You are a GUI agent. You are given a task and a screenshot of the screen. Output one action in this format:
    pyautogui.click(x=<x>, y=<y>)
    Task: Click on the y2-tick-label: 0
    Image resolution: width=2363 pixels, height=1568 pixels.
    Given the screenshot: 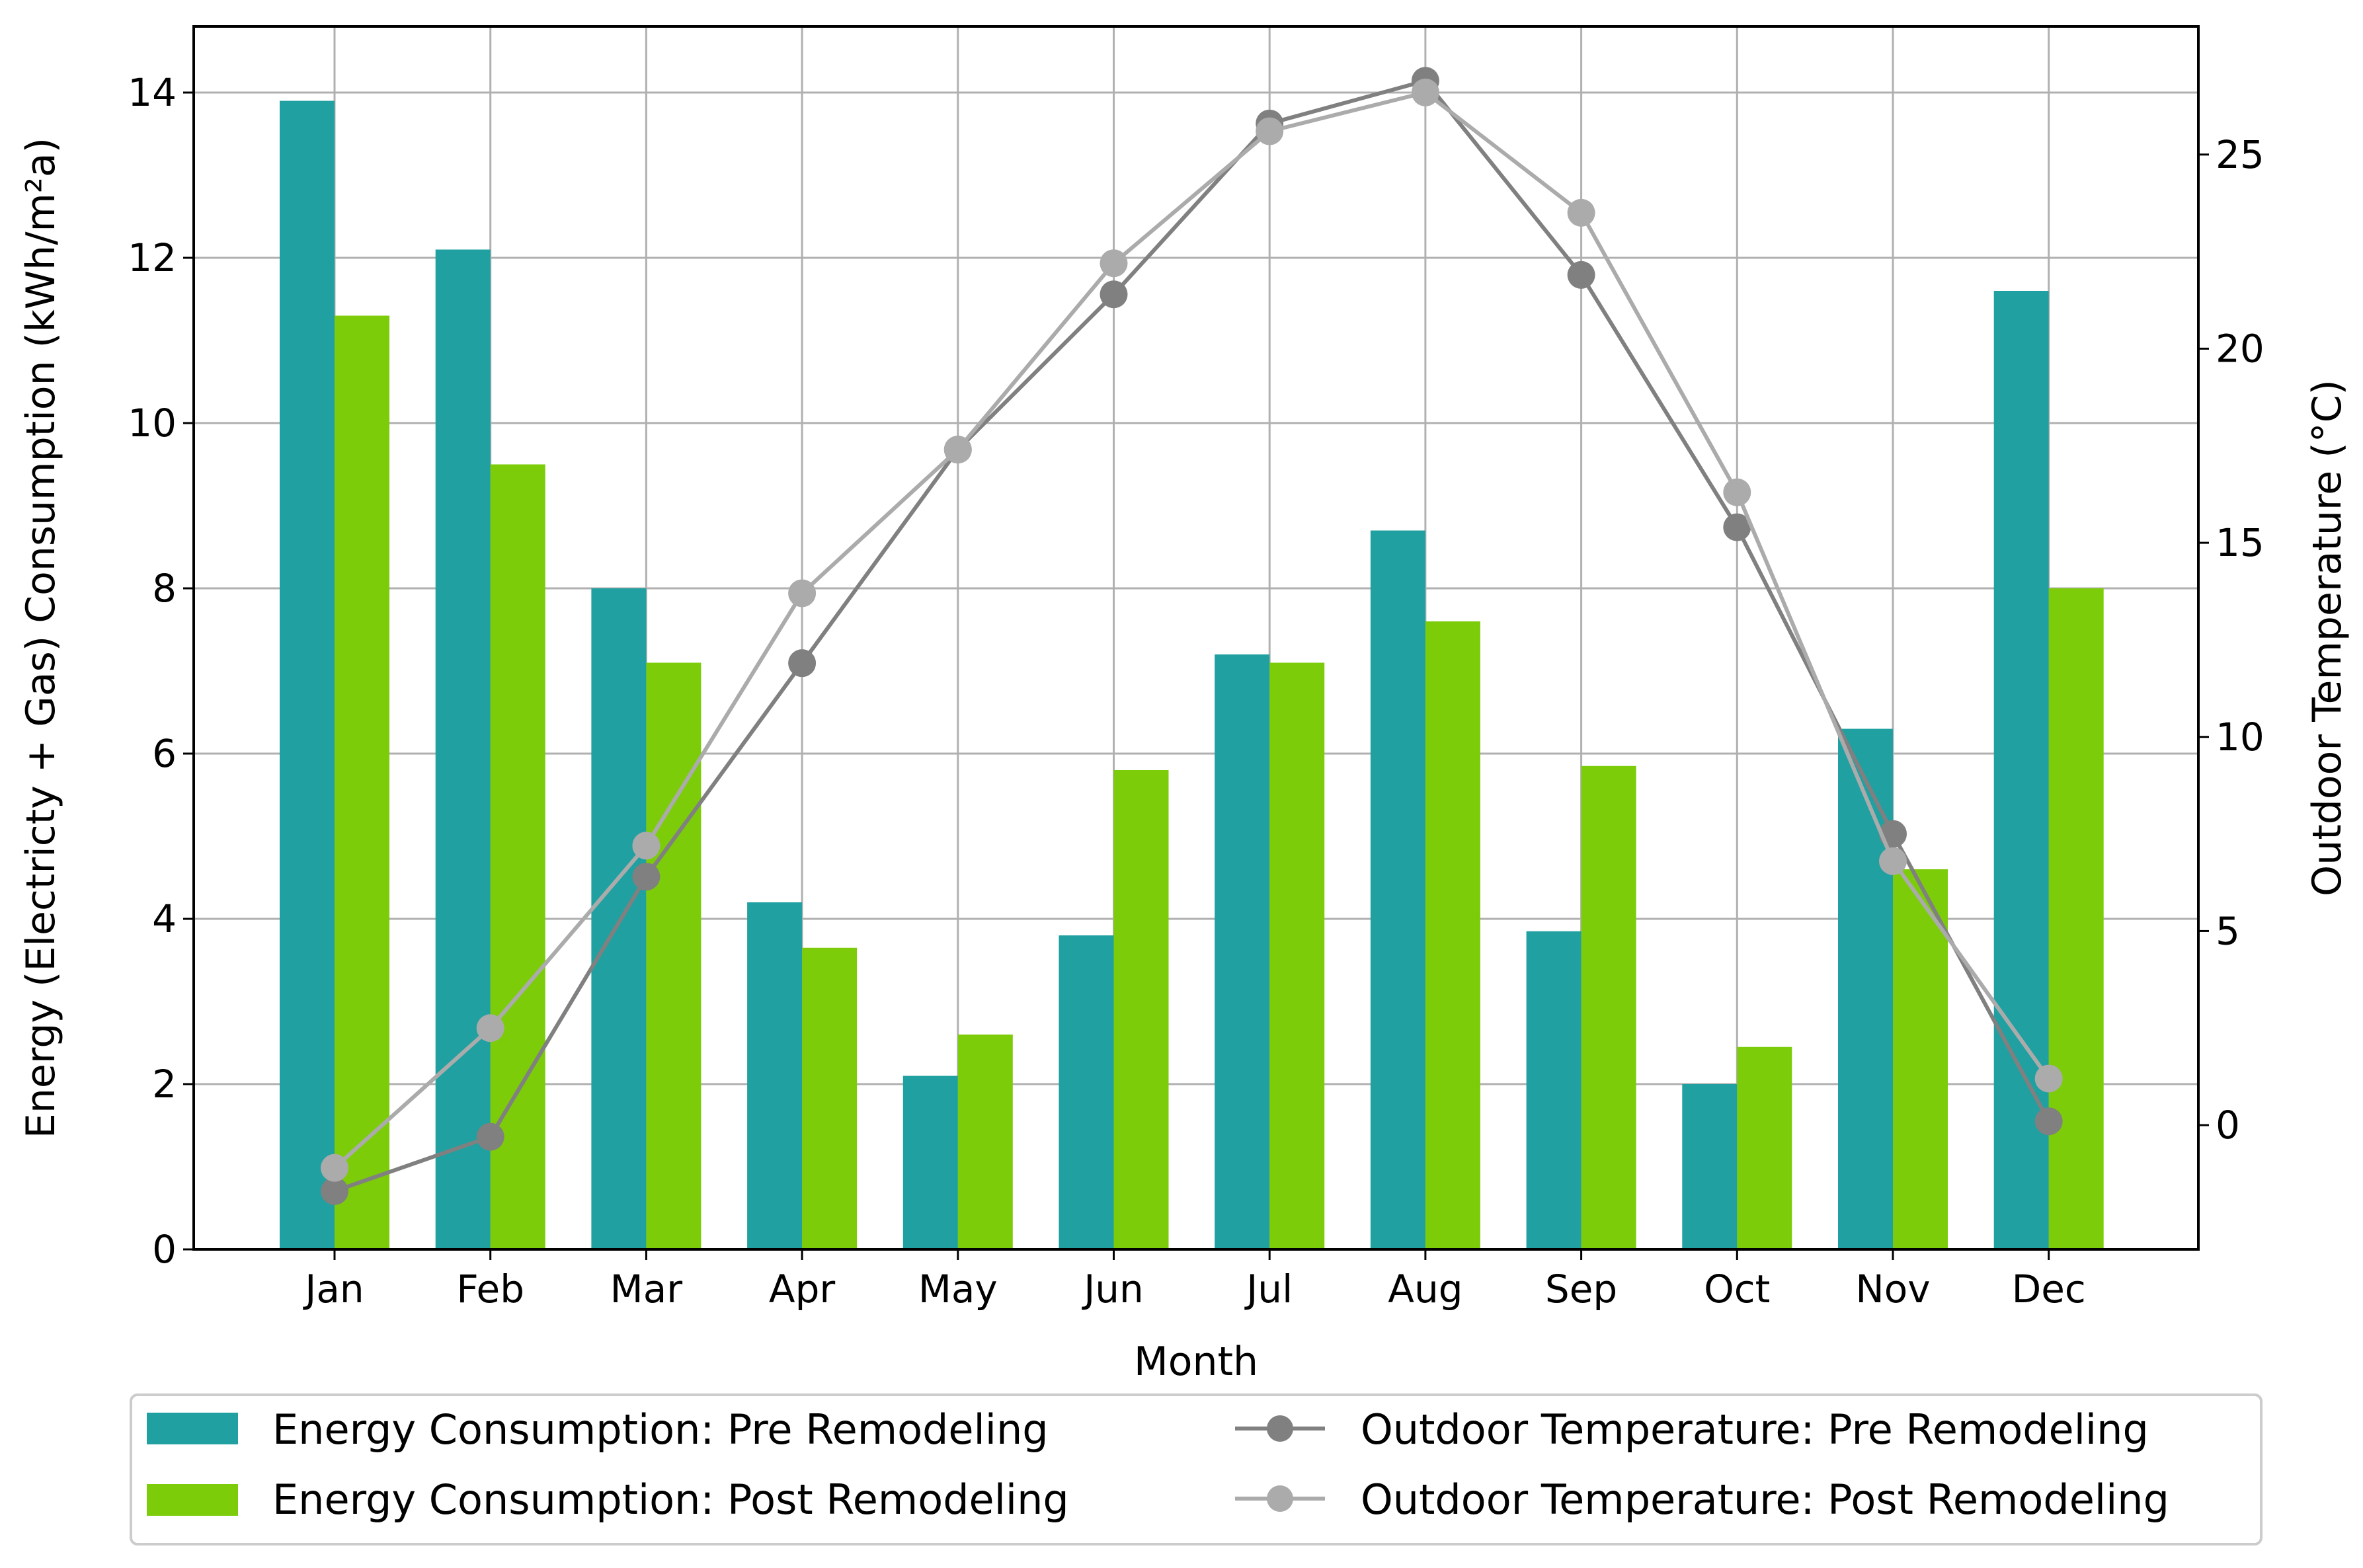 What is the action you would take?
    pyautogui.click(x=2228, y=1125)
    